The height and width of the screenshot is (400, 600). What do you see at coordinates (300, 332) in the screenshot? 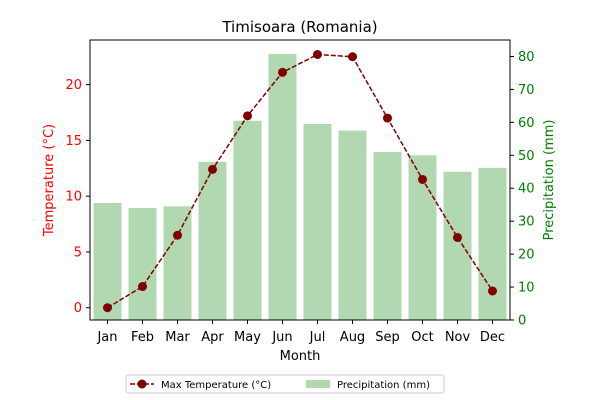
I see `x-axis: Jan Feb Mar Apr May Jun Jul Aug Sep Oct Nov Dec` at bounding box center [300, 332].